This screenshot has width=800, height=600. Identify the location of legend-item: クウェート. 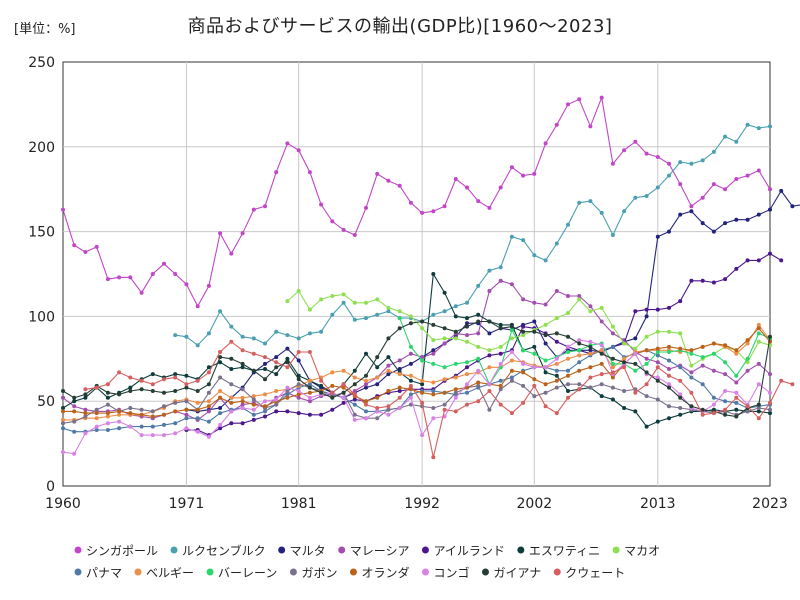
(589, 573).